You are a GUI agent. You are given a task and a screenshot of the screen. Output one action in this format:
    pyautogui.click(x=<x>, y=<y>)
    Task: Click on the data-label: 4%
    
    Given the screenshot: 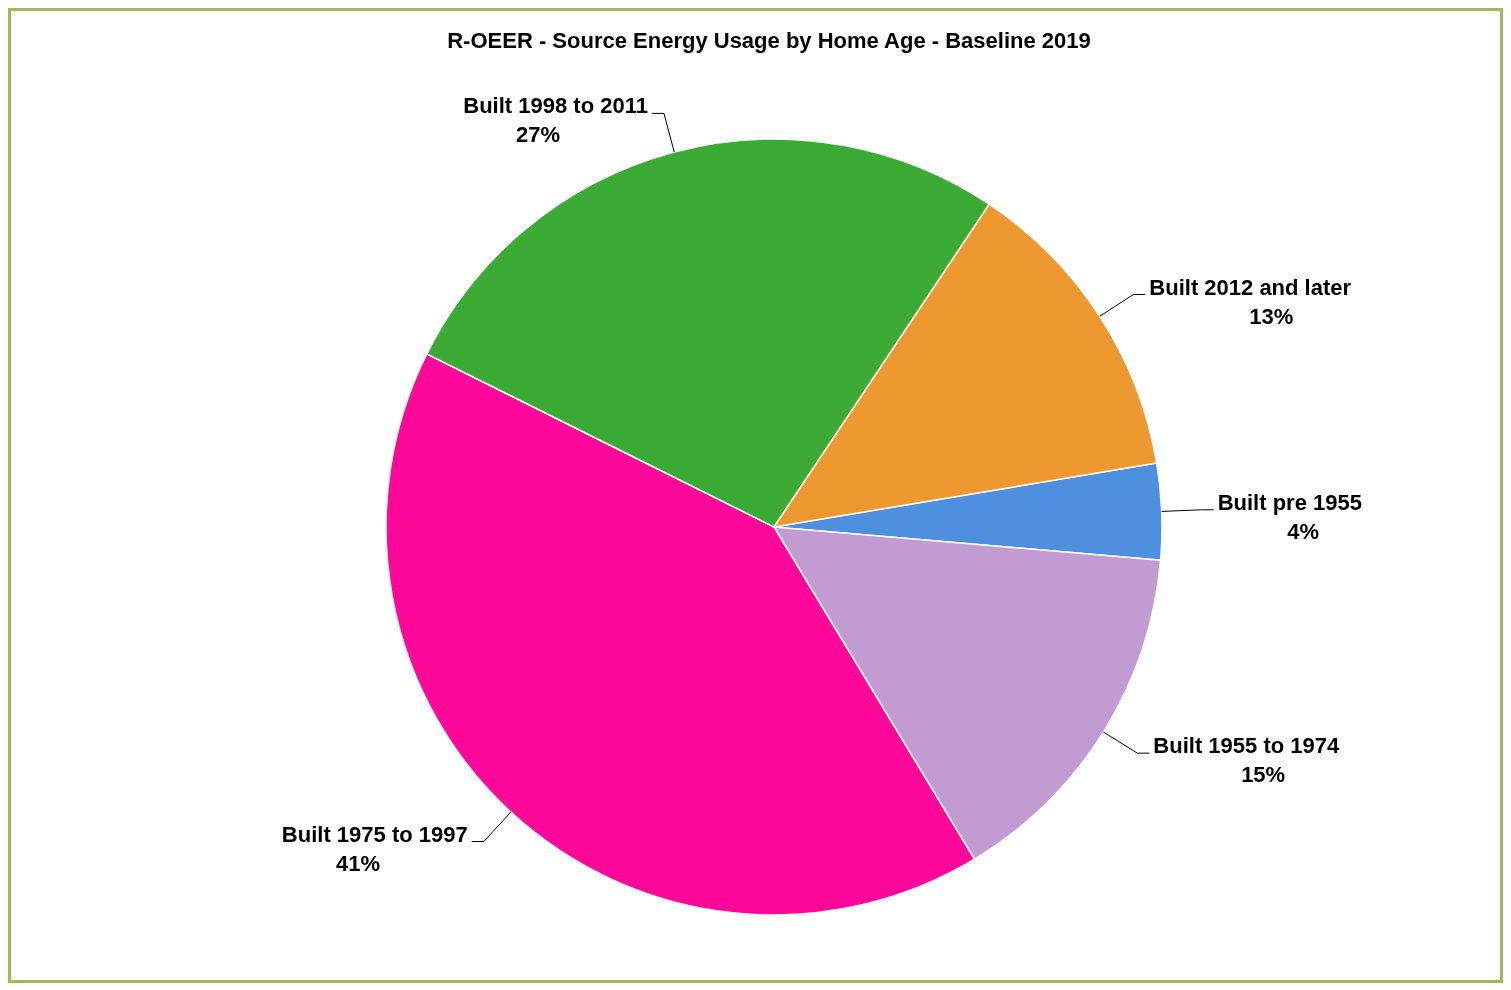 What is the action you would take?
    pyautogui.click(x=1303, y=531)
    